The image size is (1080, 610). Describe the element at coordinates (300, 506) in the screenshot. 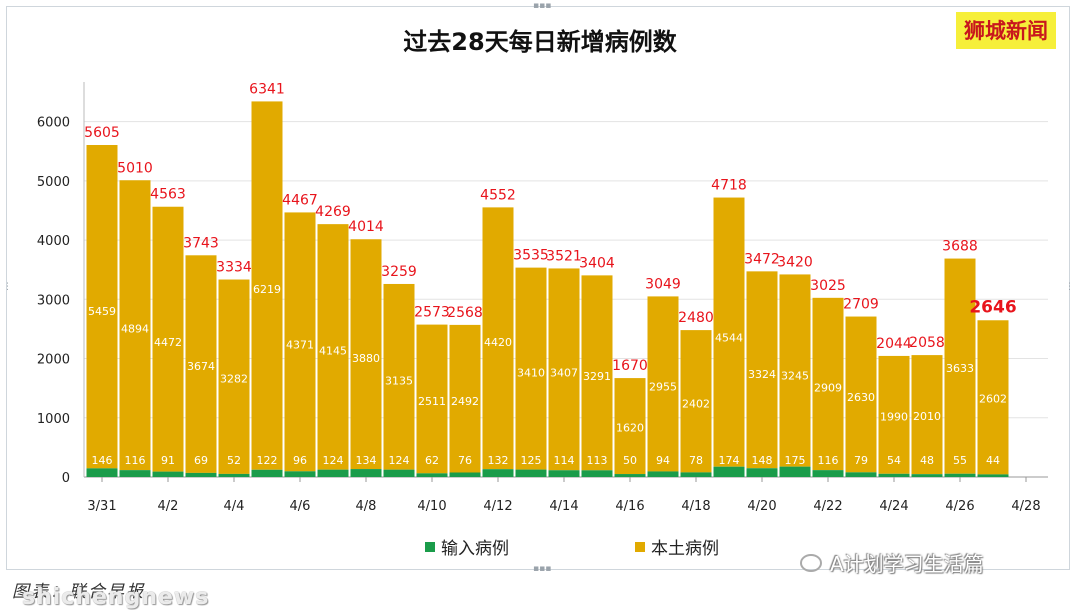

I see `x-tick-label: 4/6` at that location.